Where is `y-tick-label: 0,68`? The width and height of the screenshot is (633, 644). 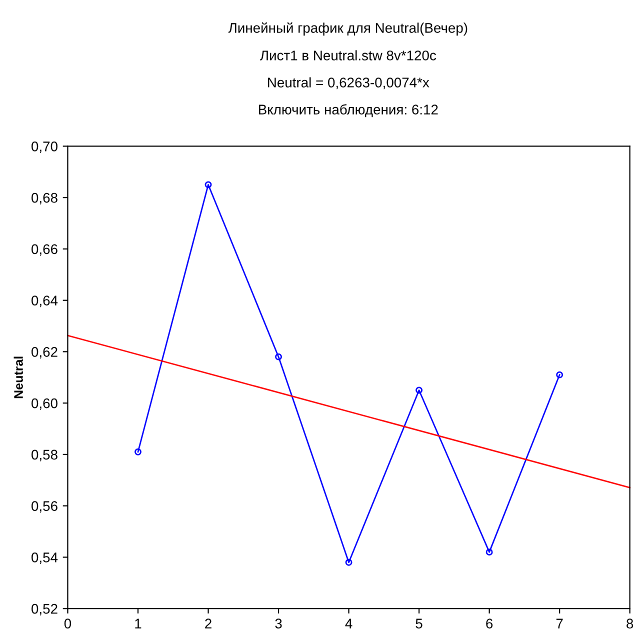 y-tick-label: 0,68 is located at coordinates (45, 198).